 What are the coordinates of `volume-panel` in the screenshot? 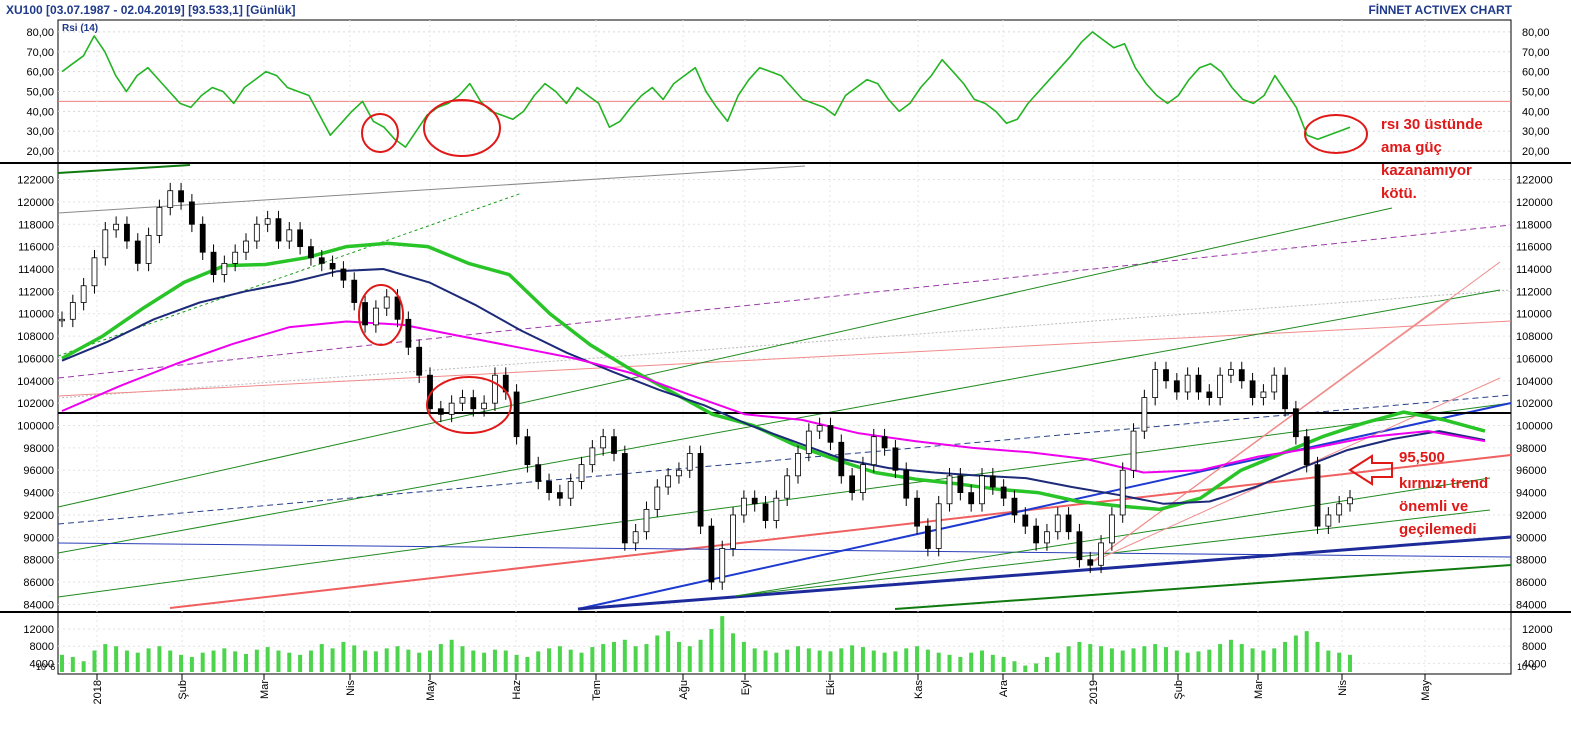 It's located at (784, 643).